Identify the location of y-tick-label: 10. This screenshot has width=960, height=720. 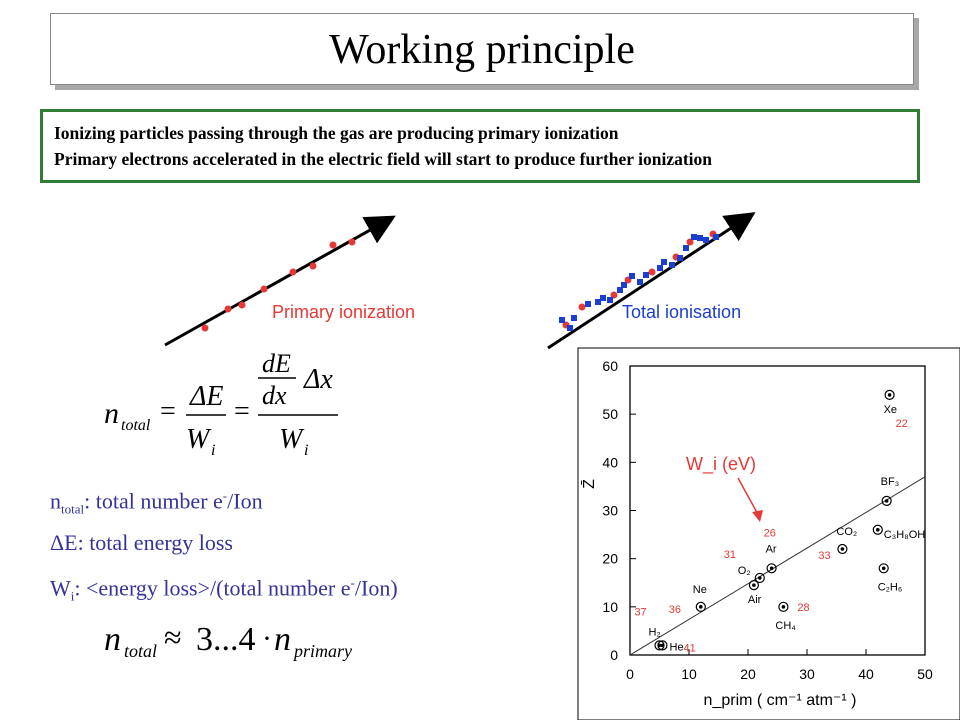
(610, 607).